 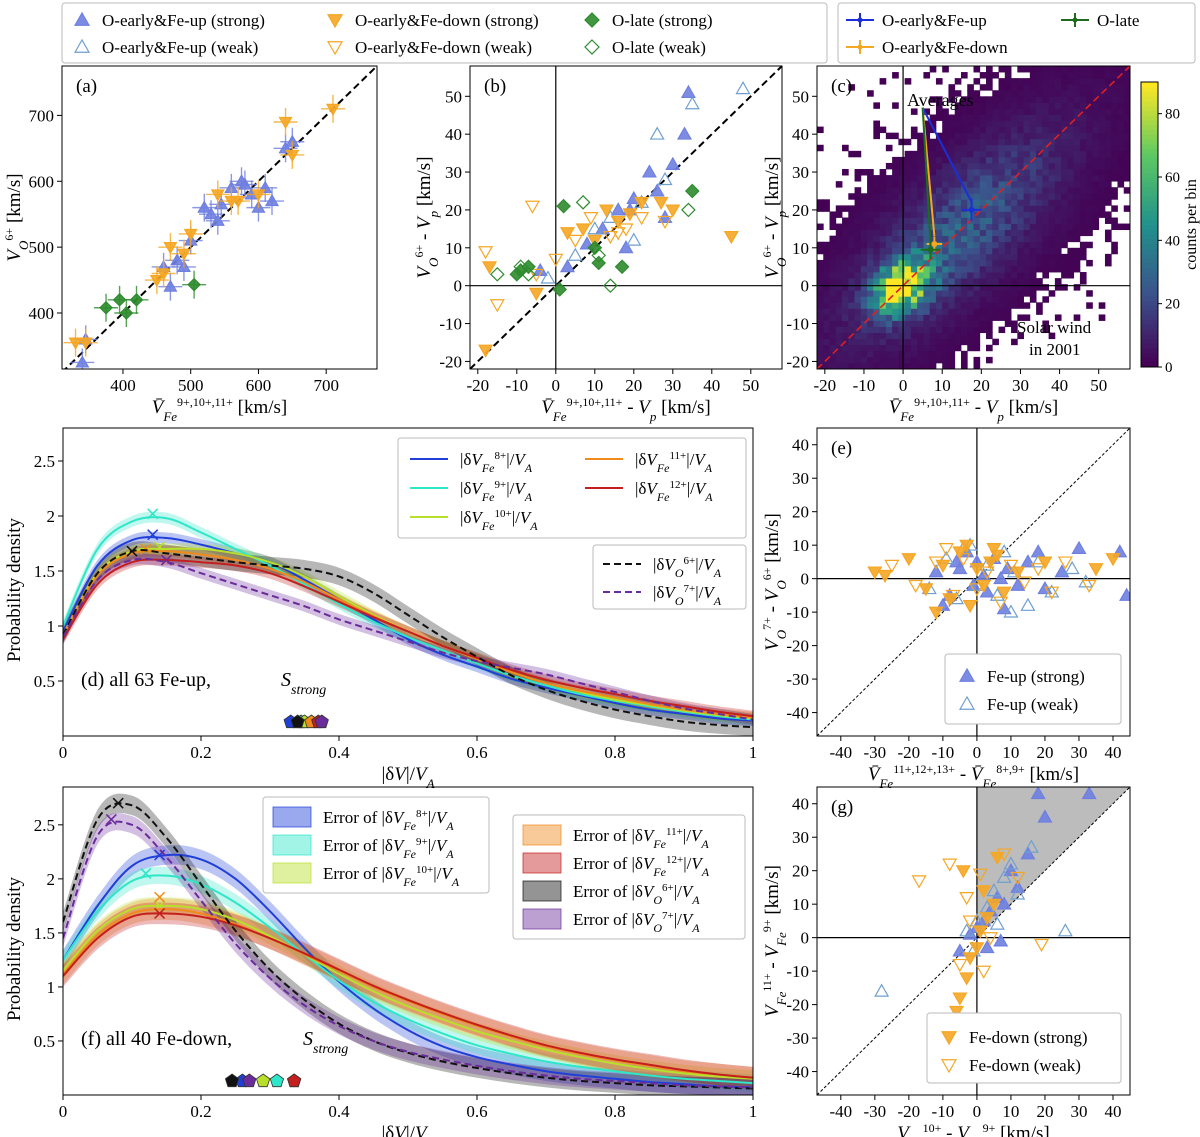 What do you see at coordinates (1075, 20) in the screenshot?
I see `legend-dot` at bounding box center [1075, 20].